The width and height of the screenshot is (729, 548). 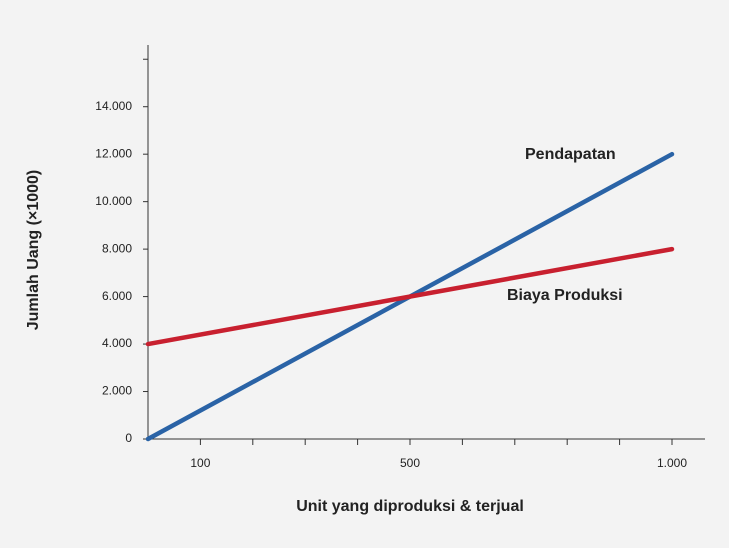 I want to click on series-label: Biaya Produksi, so click(x=565, y=295).